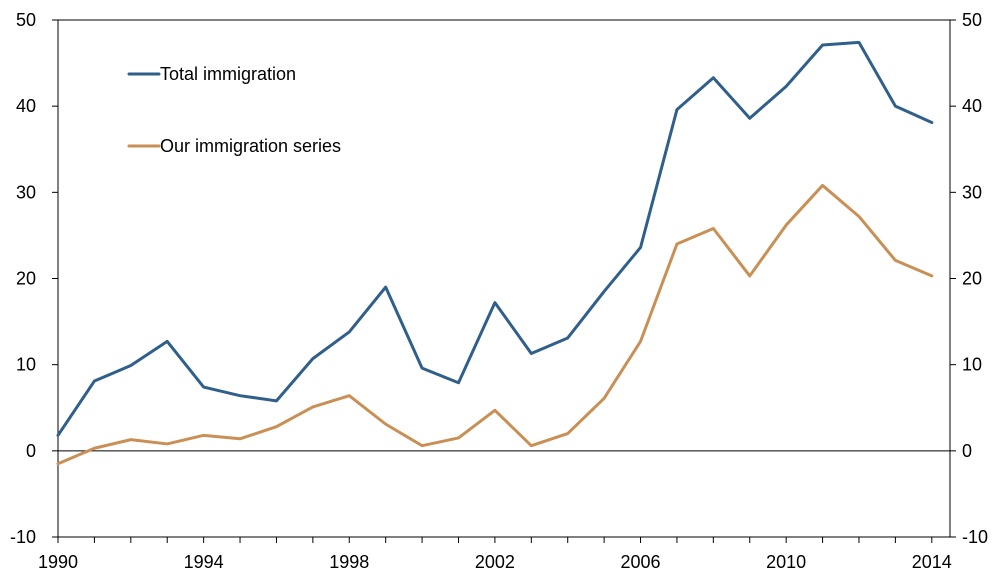 The image size is (1008, 576). Describe the element at coordinates (972, 279) in the screenshot. I see `y-tick-label-right-20: 20` at that location.